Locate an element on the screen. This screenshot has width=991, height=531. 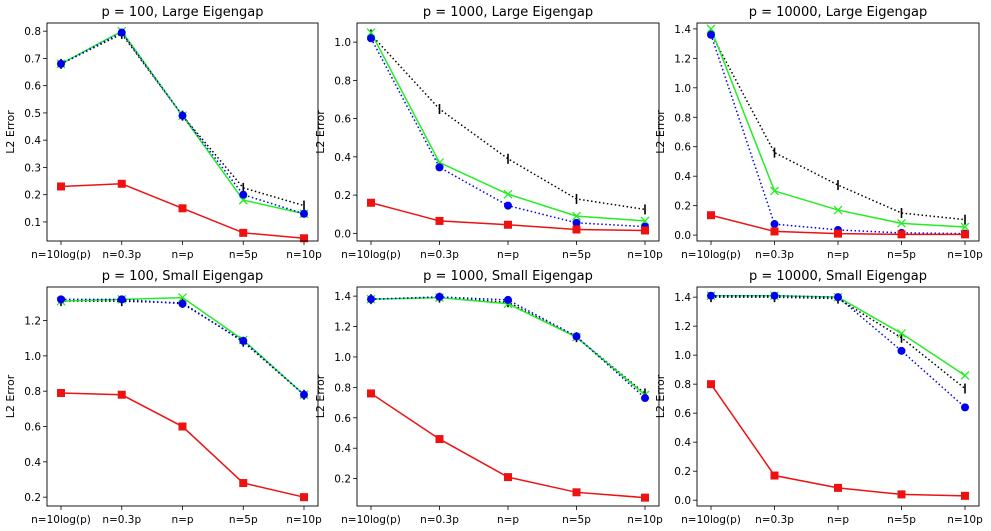
y-tick-label: 0.6 is located at coordinates (32, 428).